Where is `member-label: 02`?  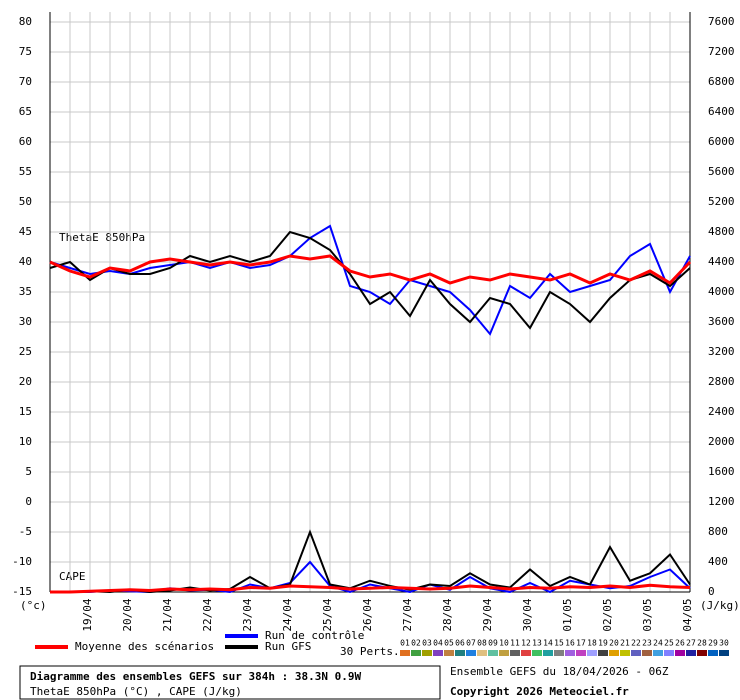
member-label: 02 is located at coordinates (416, 643).